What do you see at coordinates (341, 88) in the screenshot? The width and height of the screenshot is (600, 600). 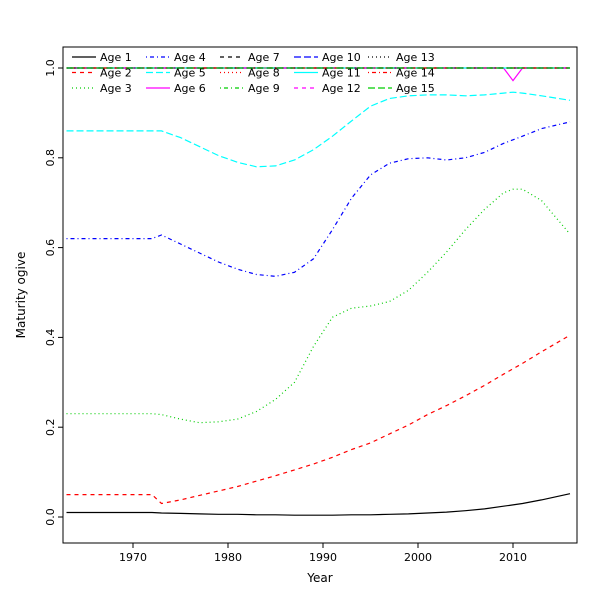 I see `legend-label-age-12: Age 12` at bounding box center [341, 88].